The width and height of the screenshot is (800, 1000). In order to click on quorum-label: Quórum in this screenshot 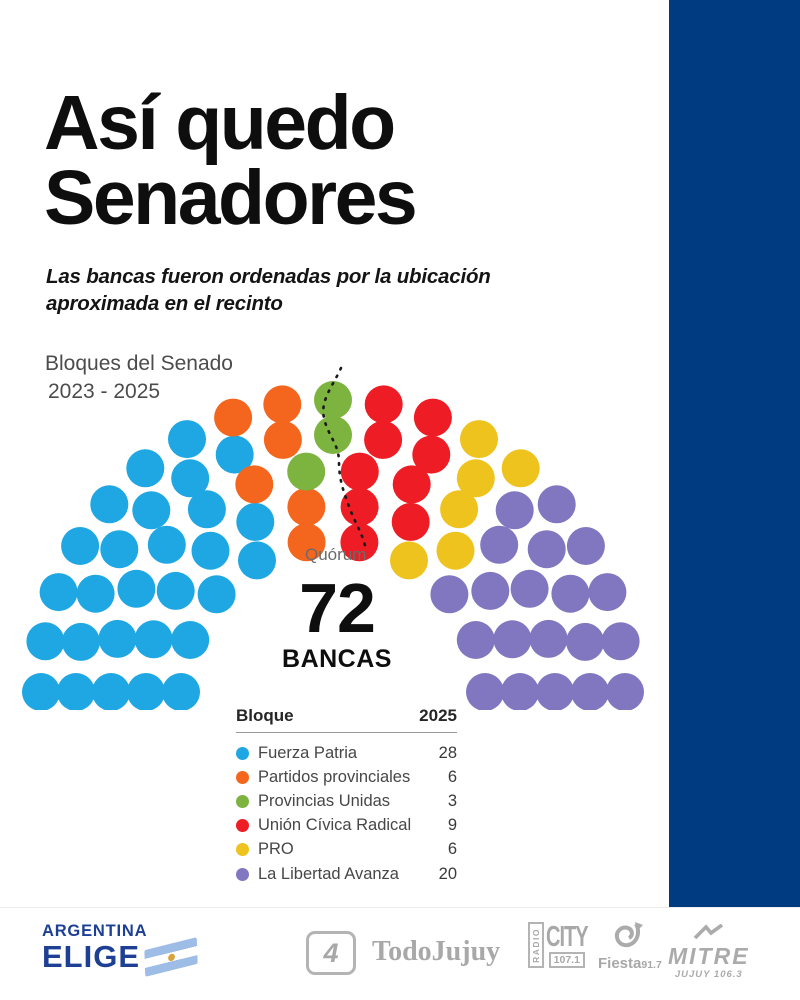, I will do `click(336, 554)`.